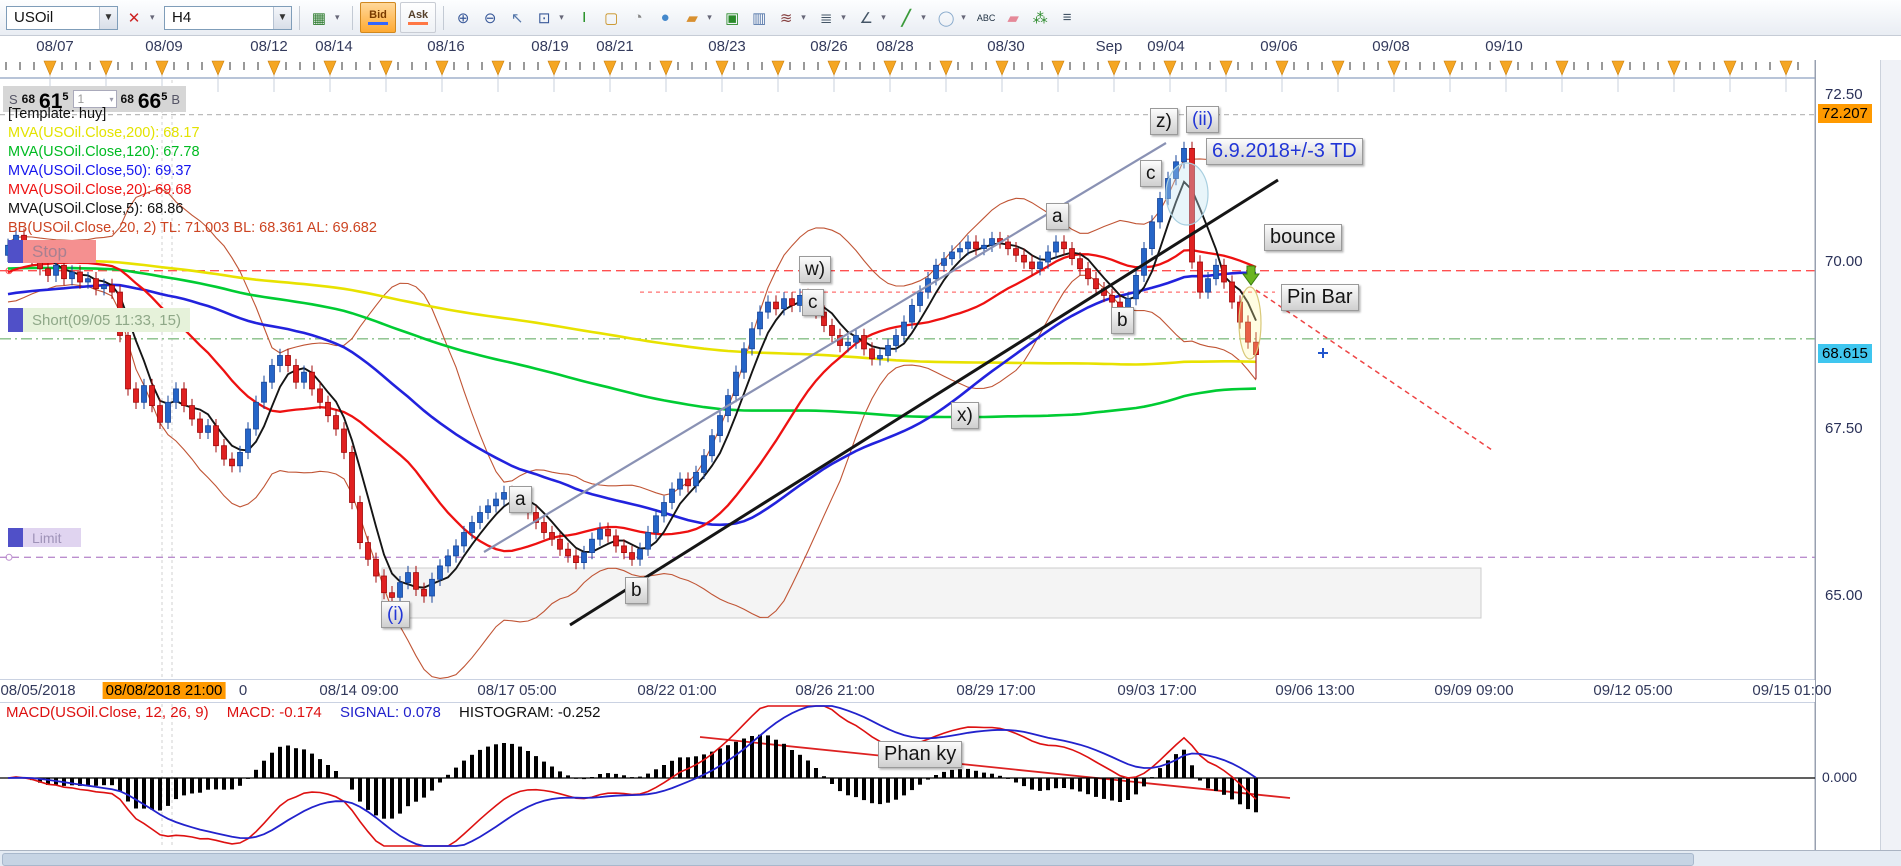 The width and height of the screenshot is (1901, 866). What do you see at coordinates (520, 499) in the screenshot?
I see `annotation-wave-a-low: a` at bounding box center [520, 499].